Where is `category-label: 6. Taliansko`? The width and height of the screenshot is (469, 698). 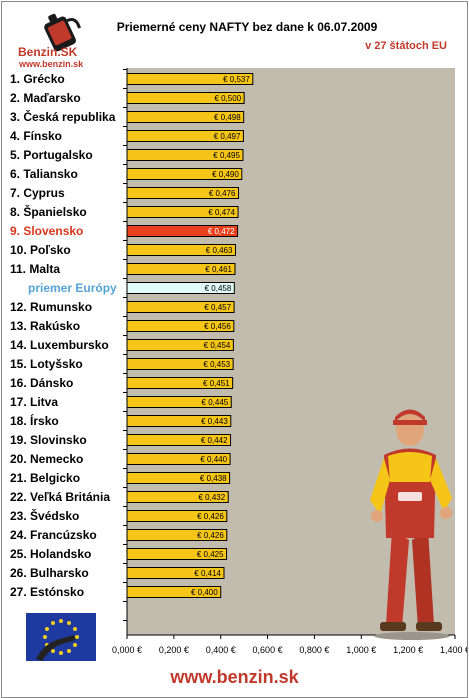 category-label: 6. Taliansko is located at coordinates (44, 174).